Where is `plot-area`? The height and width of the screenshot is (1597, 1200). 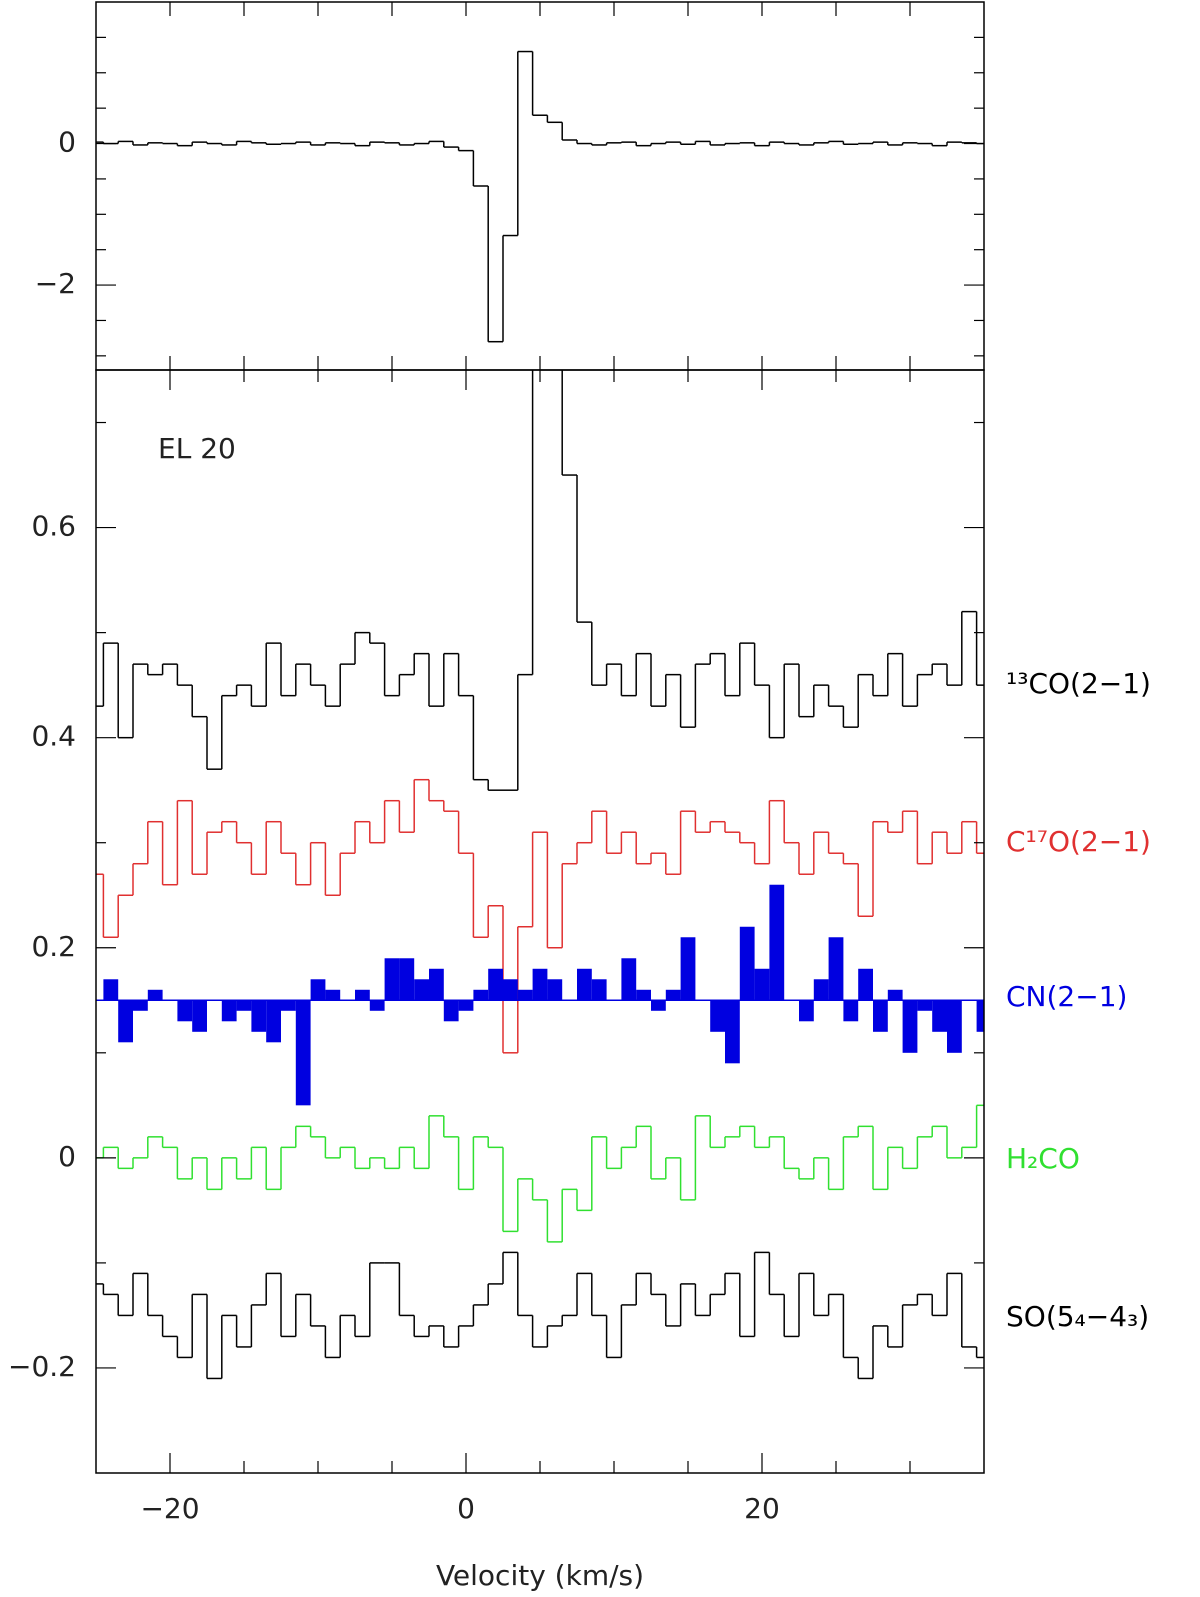
plot-area is located at coordinates (540, 196).